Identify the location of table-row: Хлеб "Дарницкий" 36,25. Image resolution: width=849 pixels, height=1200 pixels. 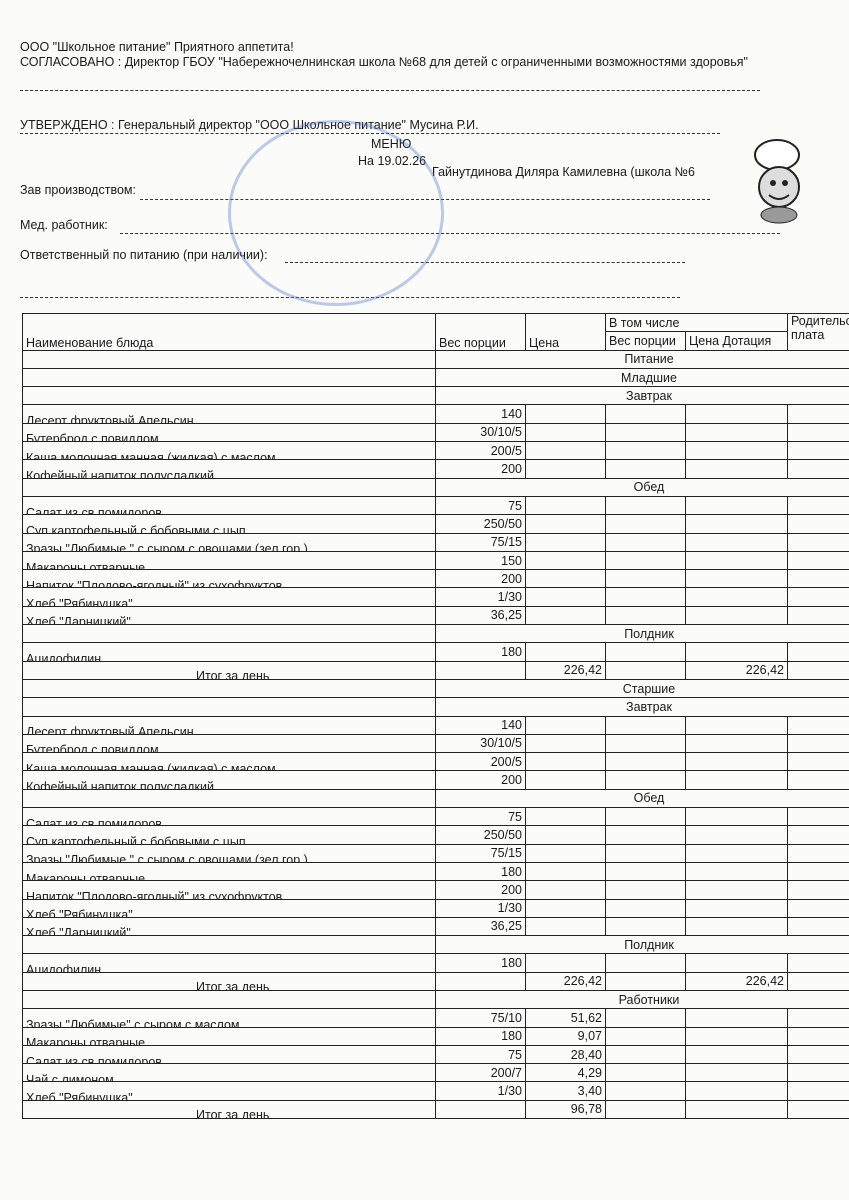
(435, 926).